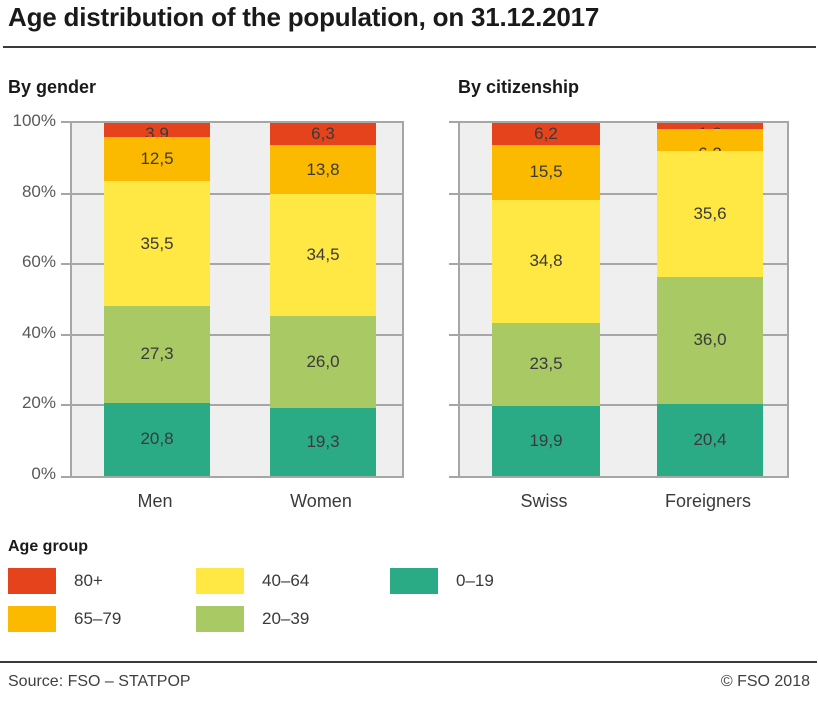 The width and height of the screenshot is (818, 703). I want to click on segment-value-label: 34,8, so click(546, 261).